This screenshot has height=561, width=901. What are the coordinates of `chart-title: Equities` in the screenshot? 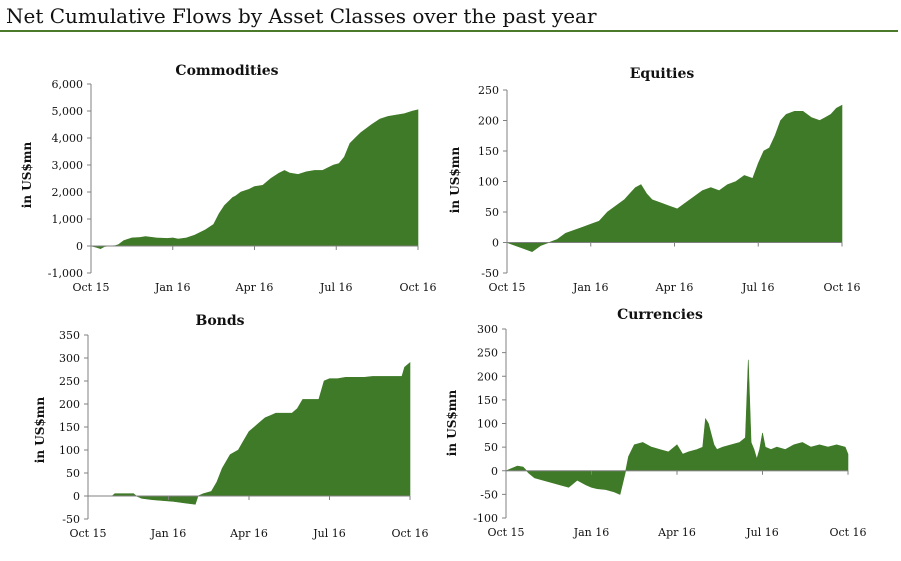 It's located at (662, 74).